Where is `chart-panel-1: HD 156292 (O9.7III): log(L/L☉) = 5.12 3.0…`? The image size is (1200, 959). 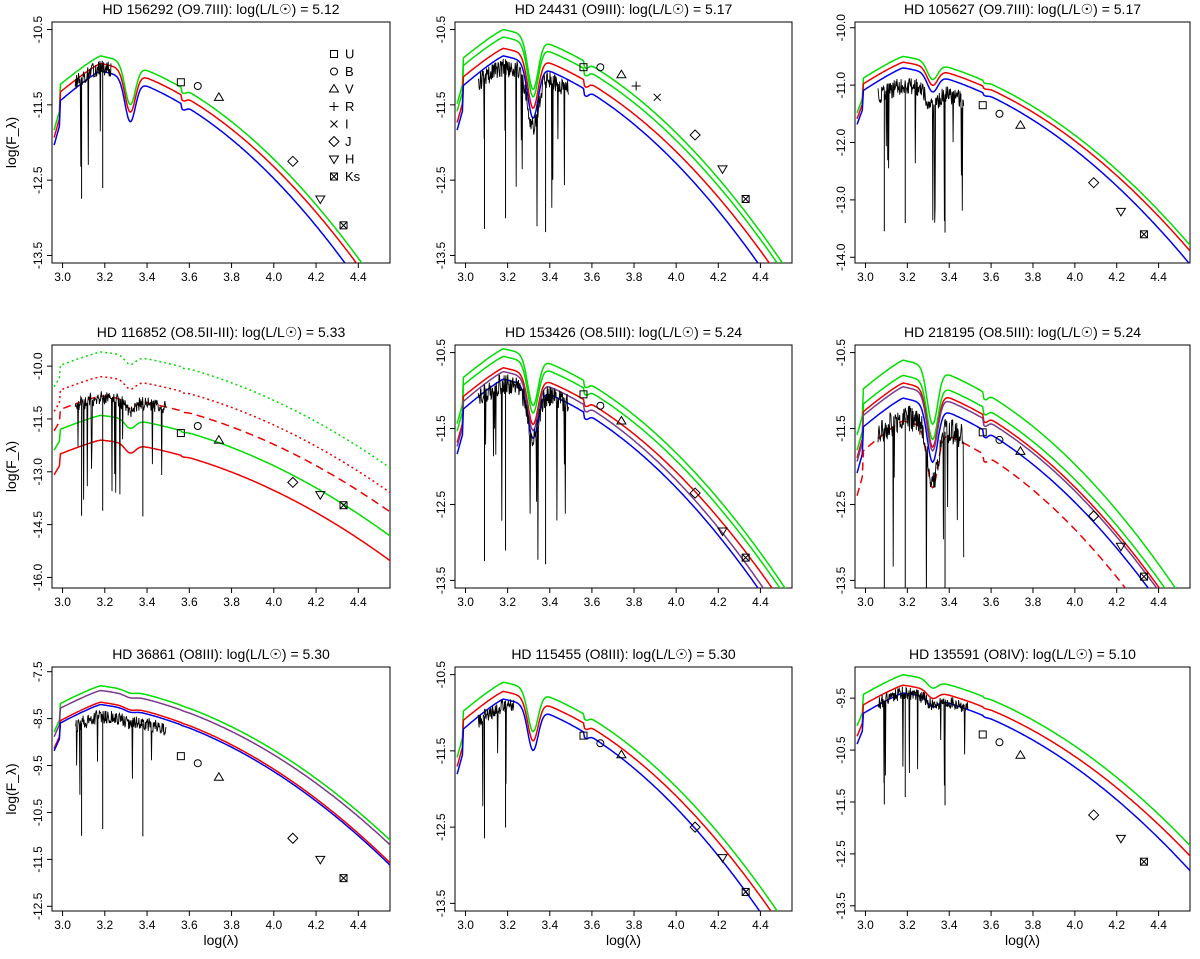
chart-panel-1: HD 156292 (O9.7III): log(L/L☉) = 5.12 3.0… is located at coordinates (197, 142).